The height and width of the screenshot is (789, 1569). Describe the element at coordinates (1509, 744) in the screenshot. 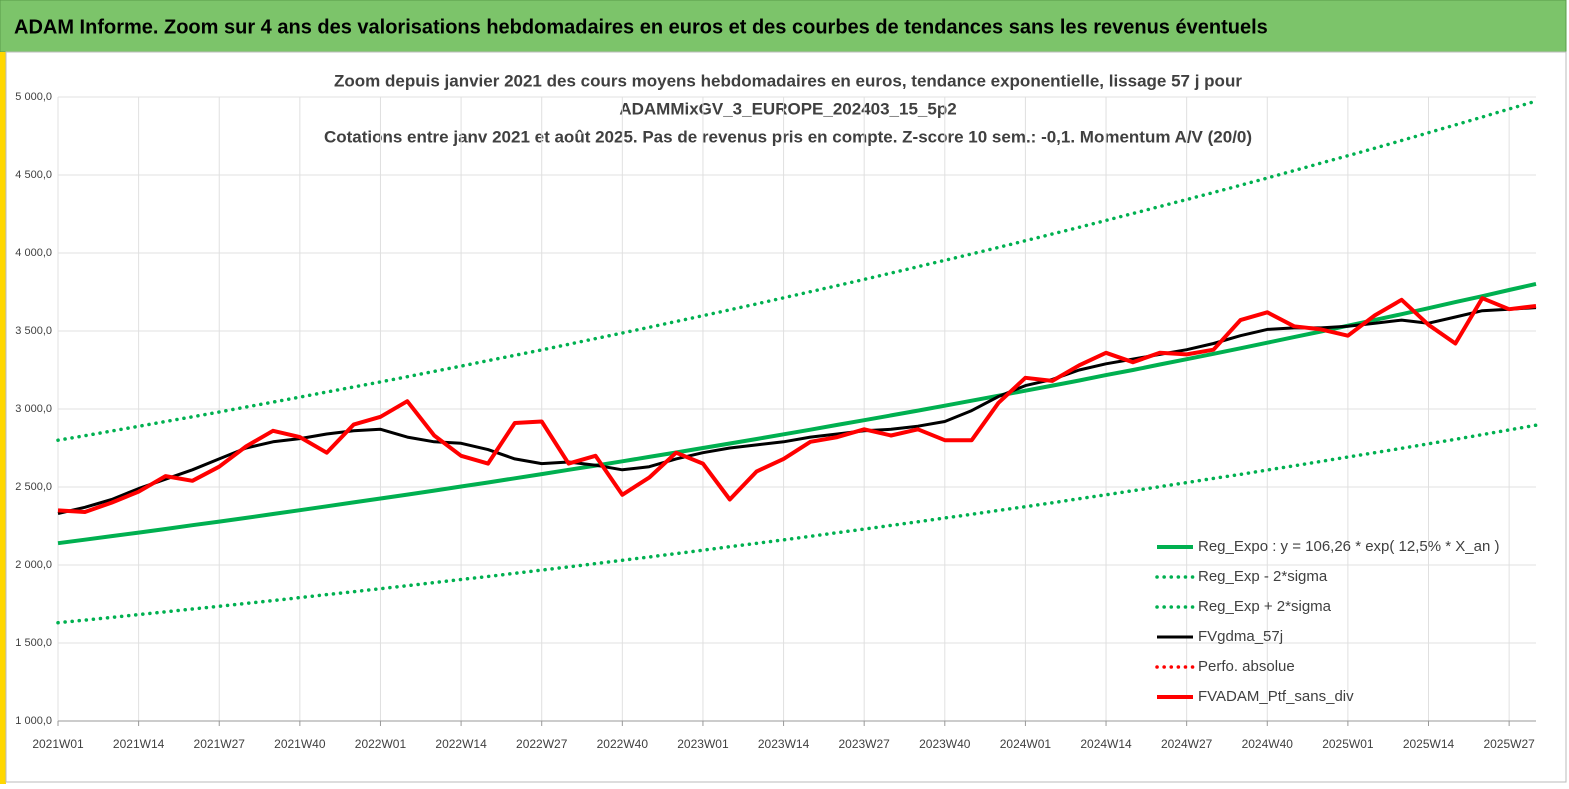

I see `x-tick-label: 2025W27` at that location.